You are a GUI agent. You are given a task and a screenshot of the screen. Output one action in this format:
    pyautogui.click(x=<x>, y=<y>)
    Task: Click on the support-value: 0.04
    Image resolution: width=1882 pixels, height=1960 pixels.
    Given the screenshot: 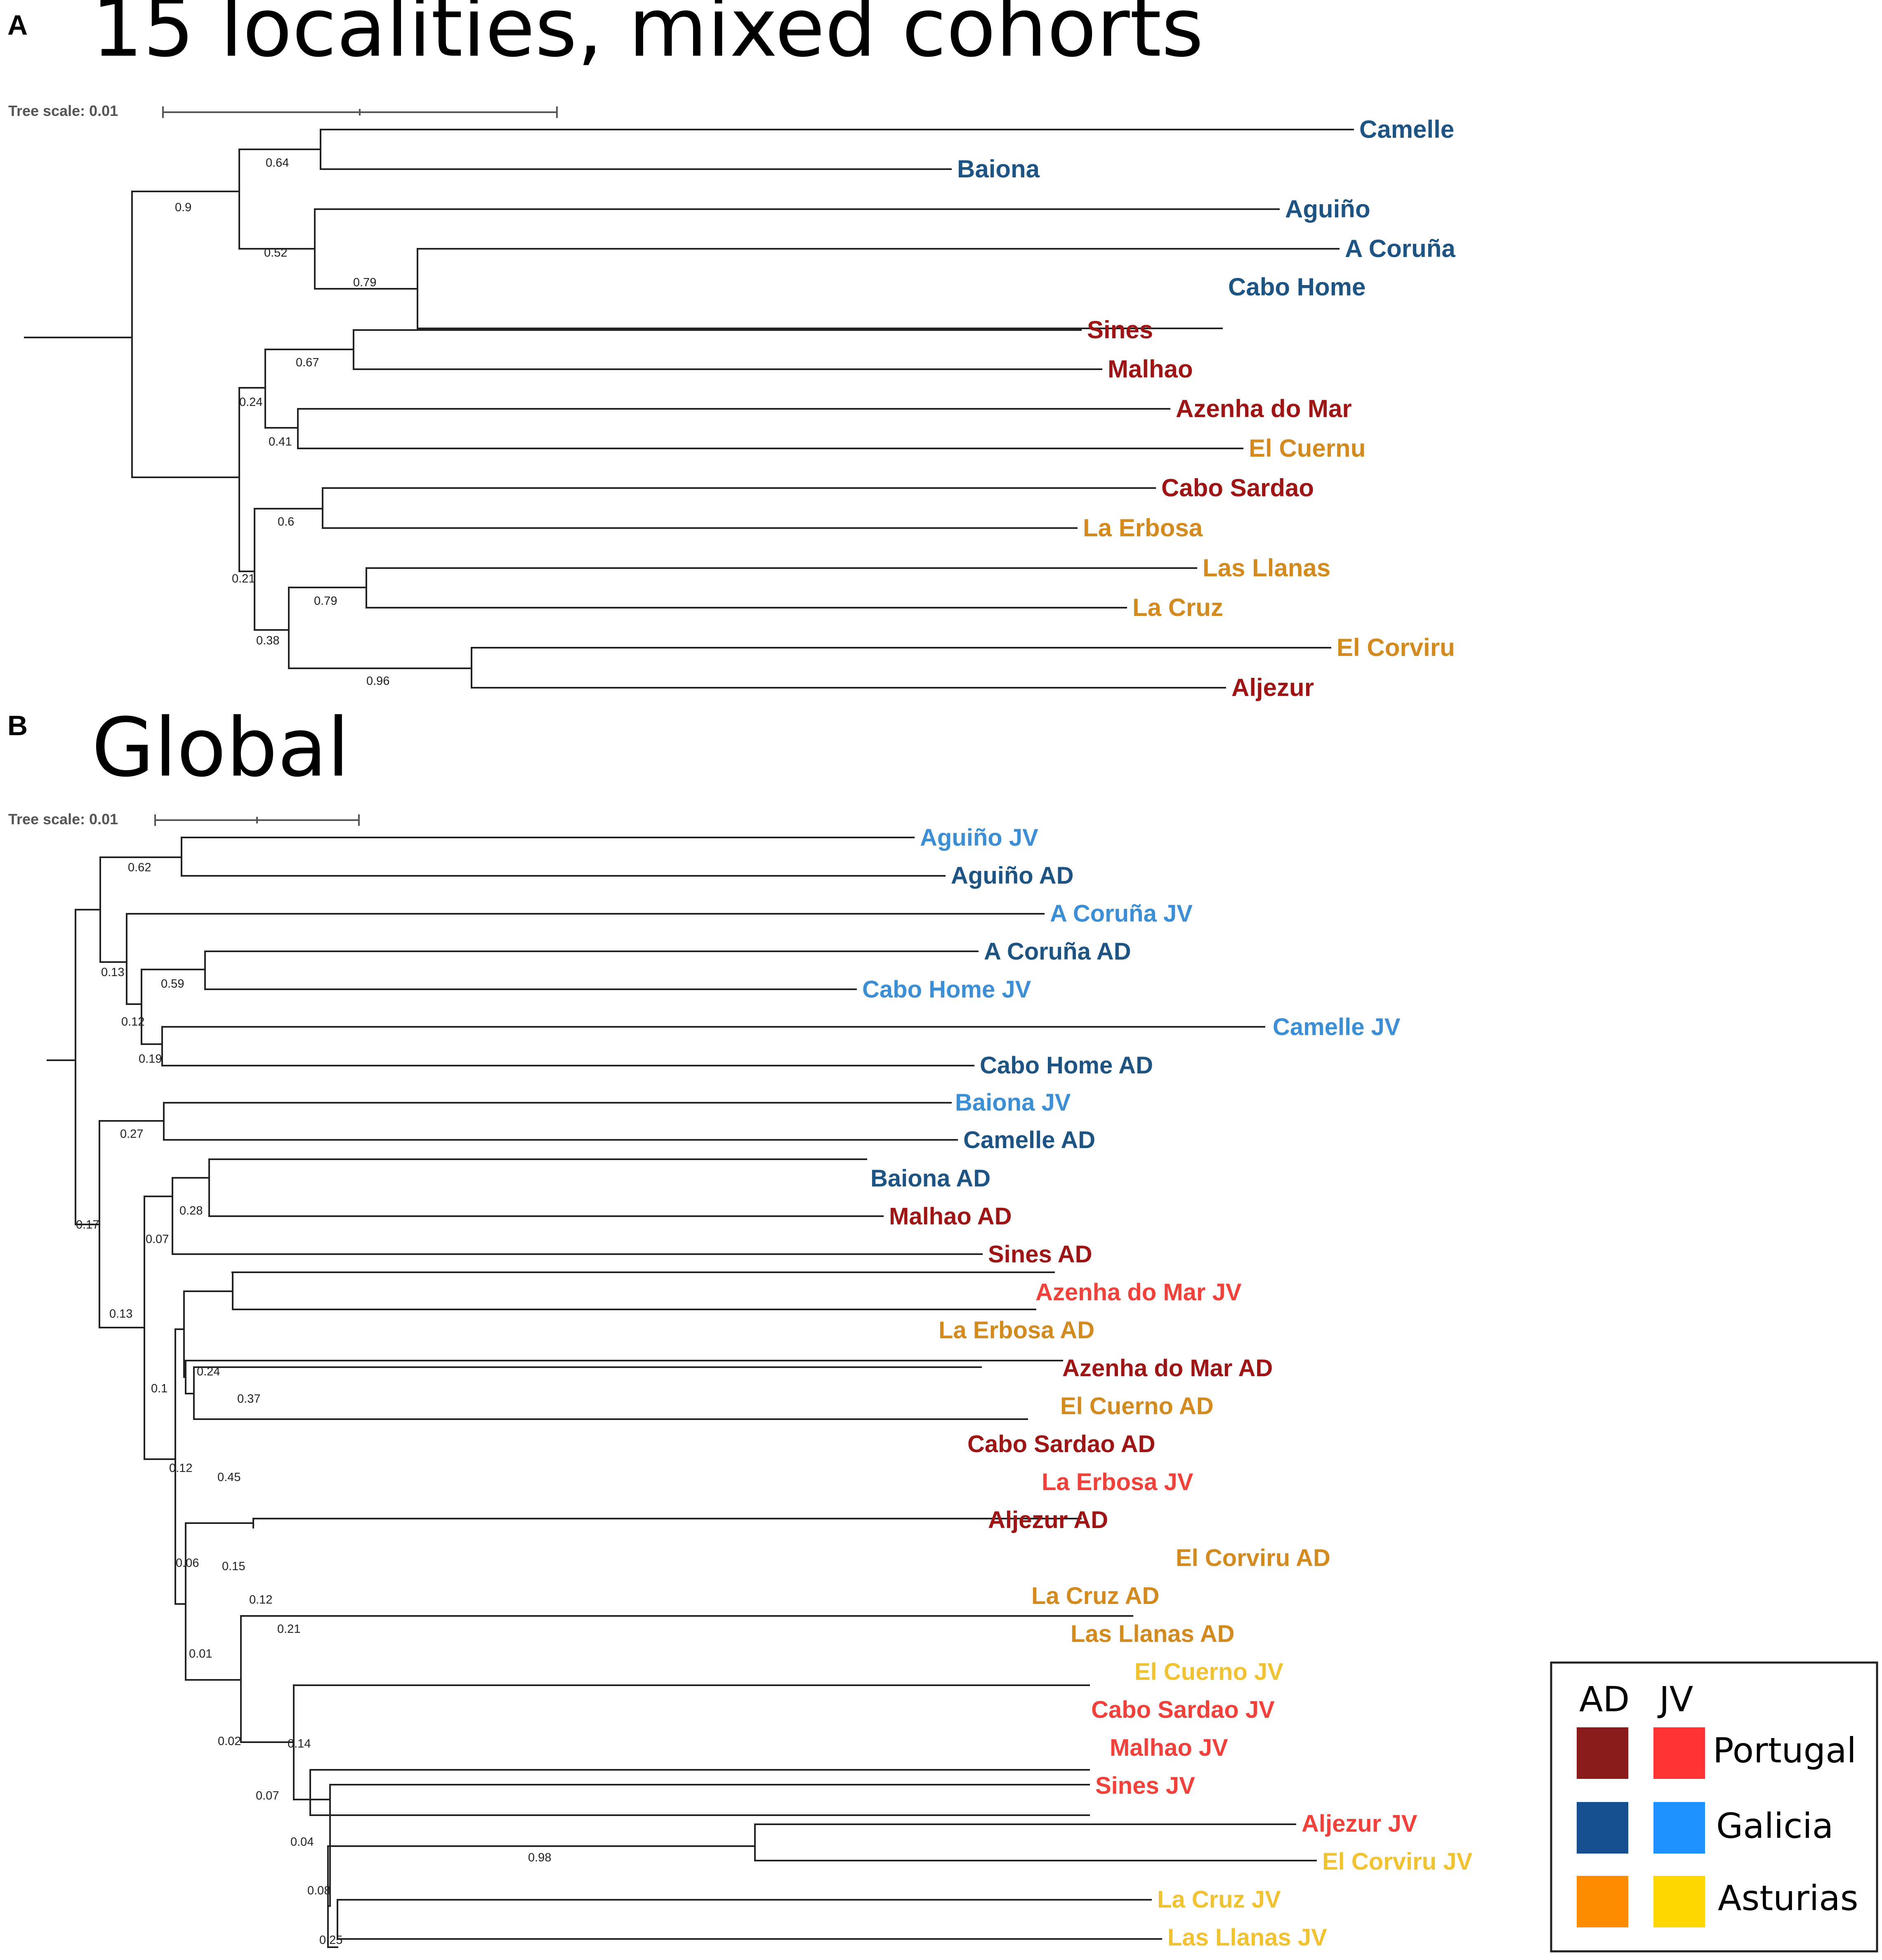 What is the action you would take?
    pyautogui.click(x=302, y=1842)
    